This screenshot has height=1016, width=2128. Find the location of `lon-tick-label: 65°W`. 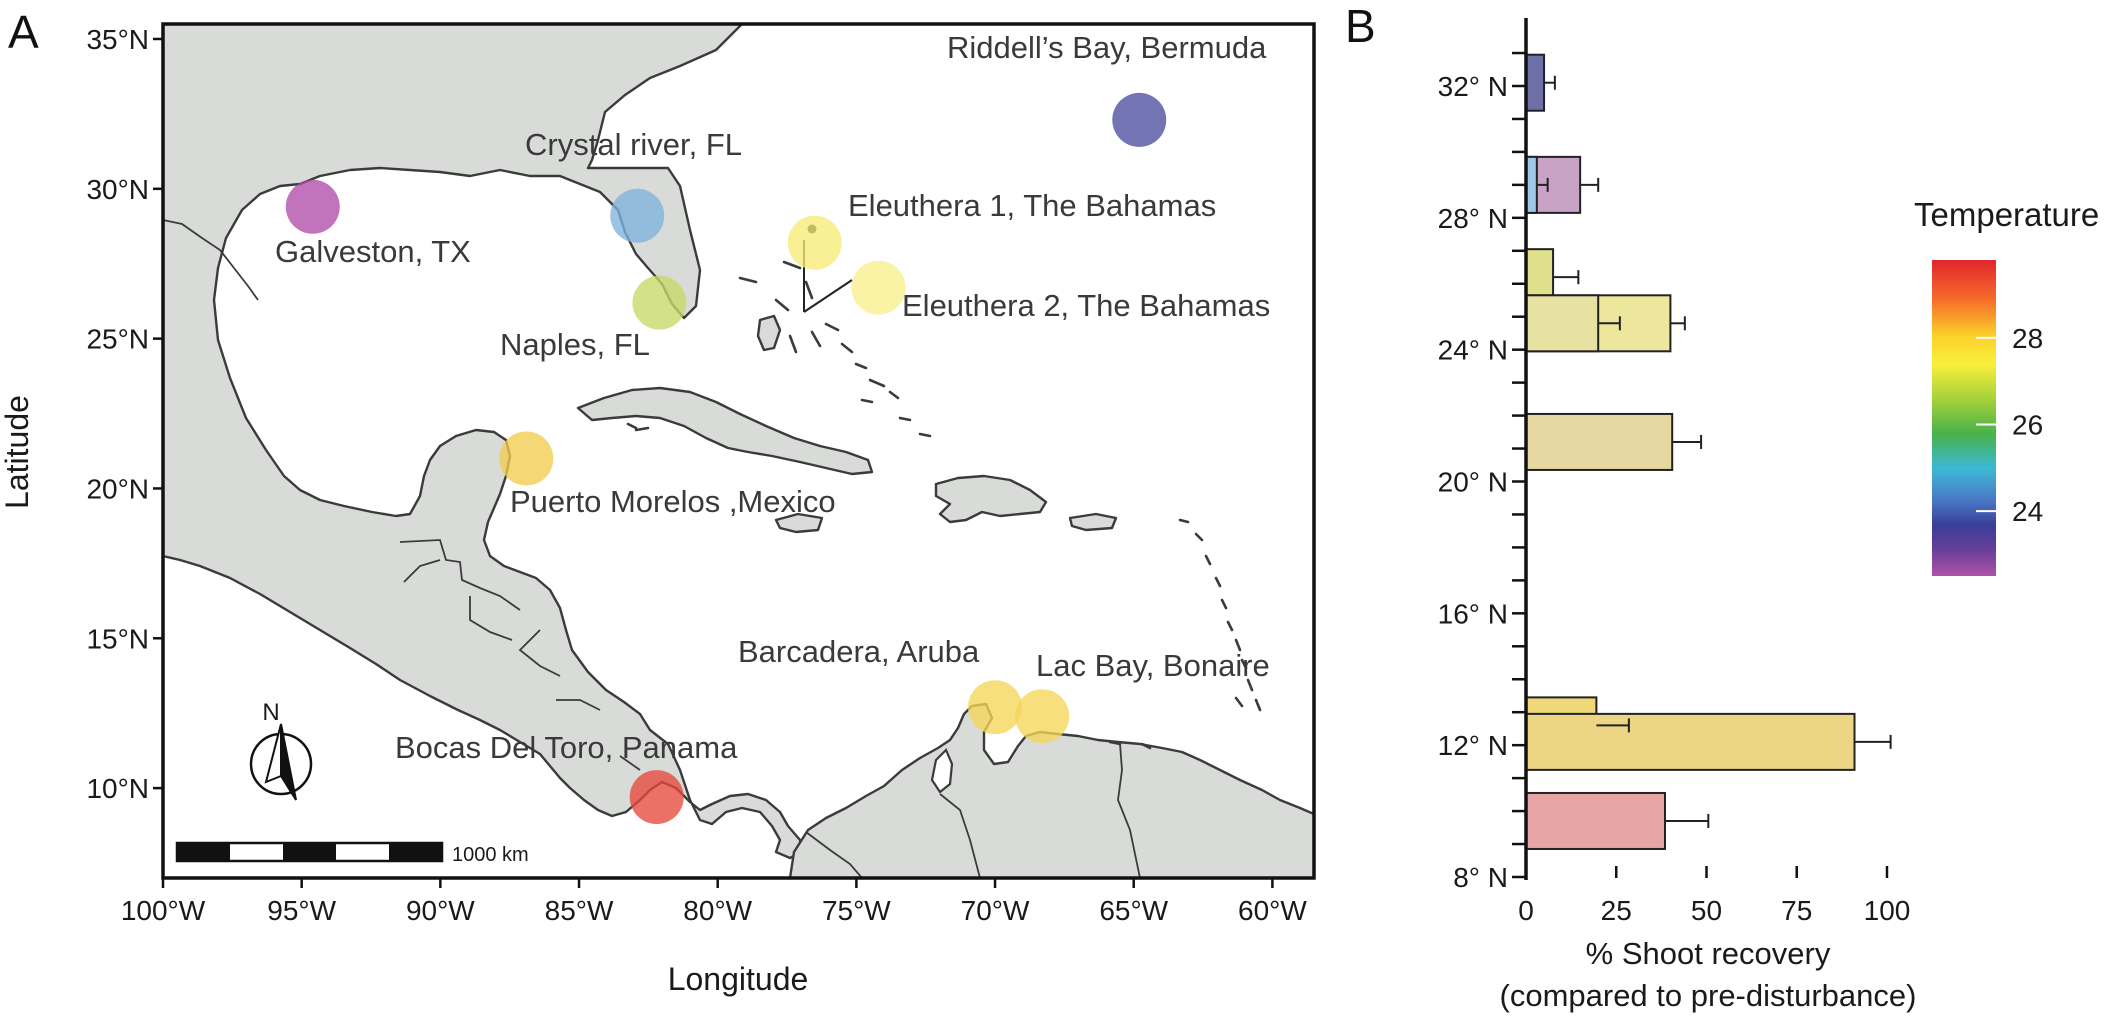

lon-tick-label: 65°W is located at coordinates (1133, 910).